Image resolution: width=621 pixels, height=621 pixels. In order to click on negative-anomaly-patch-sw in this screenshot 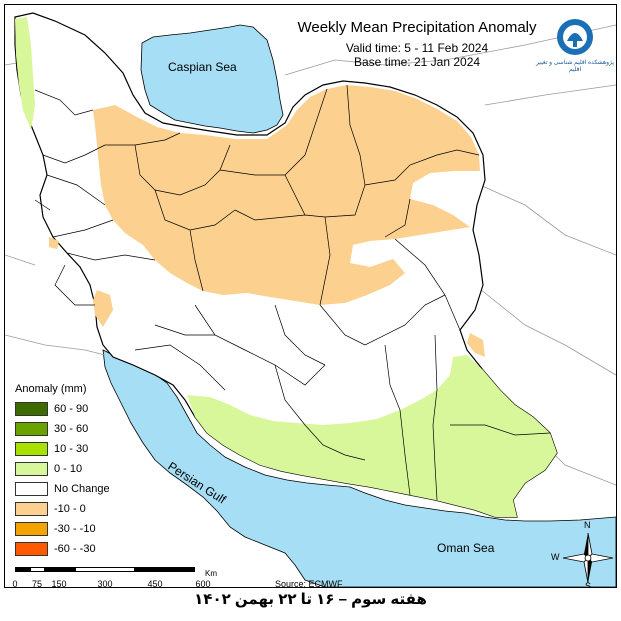, I will do `click(54, 243)`.